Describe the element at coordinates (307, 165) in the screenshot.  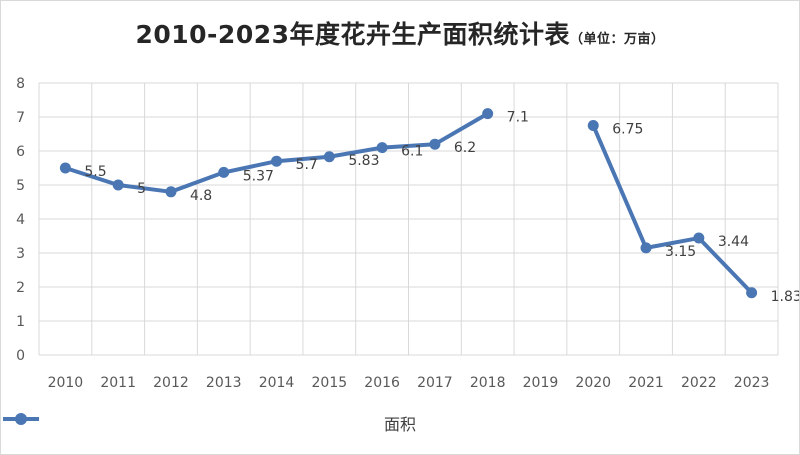
I see `data-label: 5.7` at that location.